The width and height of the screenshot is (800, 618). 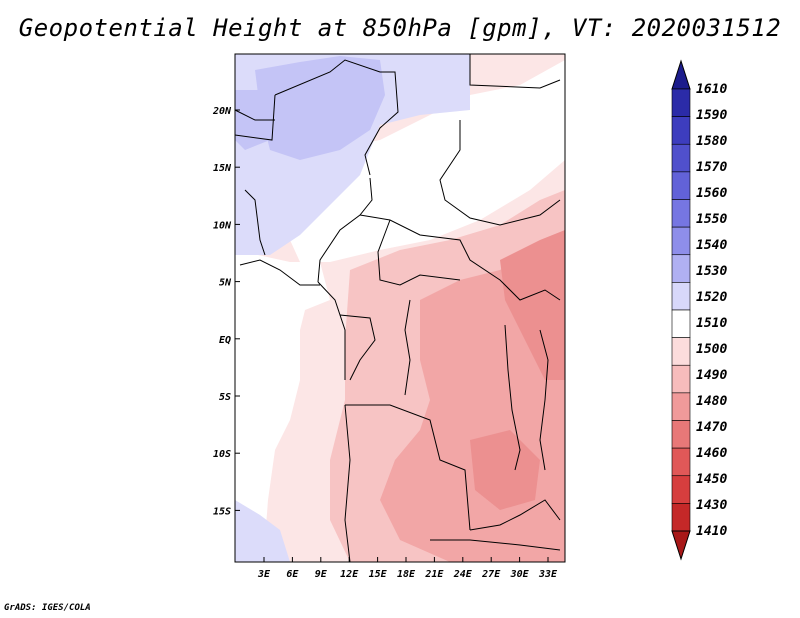 What do you see at coordinates (463, 574) in the screenshot?
I see `lon-label: 24E` at bounding box center [463, 574].